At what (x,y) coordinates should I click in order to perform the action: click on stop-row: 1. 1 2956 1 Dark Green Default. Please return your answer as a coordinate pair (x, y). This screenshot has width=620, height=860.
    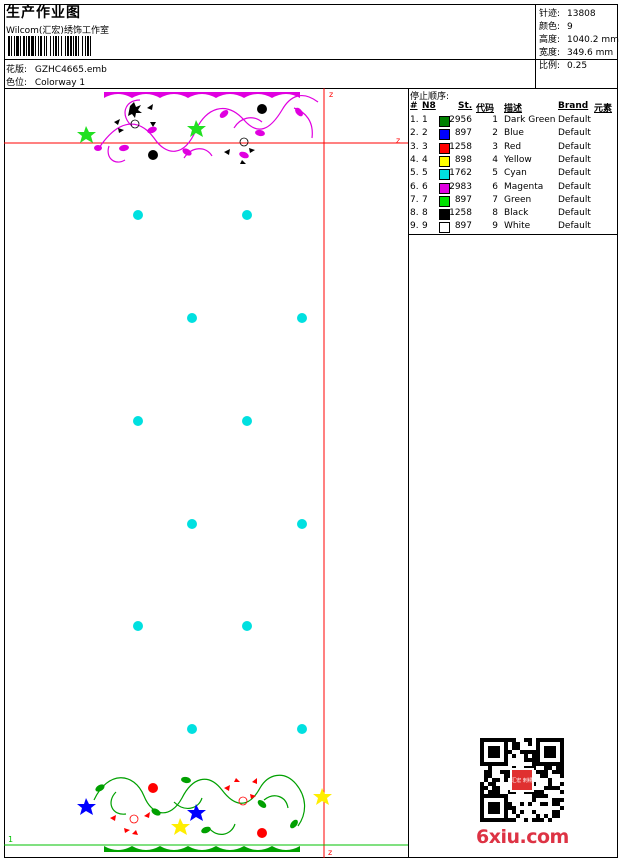
    Looking at the image, I should click on (513, 121).